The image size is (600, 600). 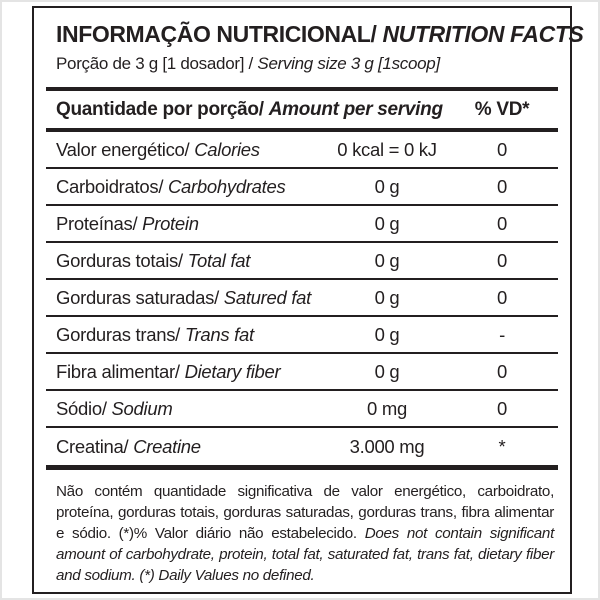 I want to click on nutrient-name-en: Calories, so click(x=227, y=149).